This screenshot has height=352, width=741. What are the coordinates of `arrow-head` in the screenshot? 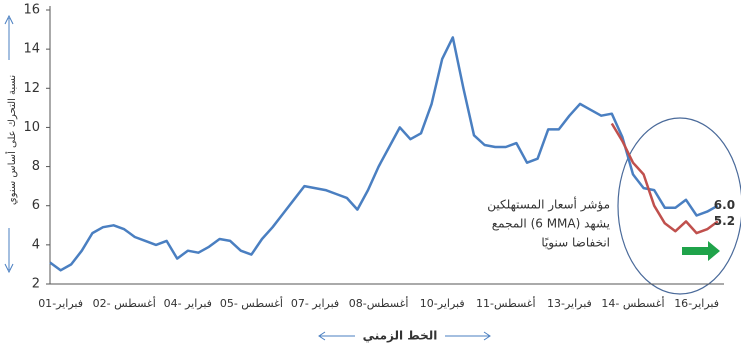 It's located at (9, 144).